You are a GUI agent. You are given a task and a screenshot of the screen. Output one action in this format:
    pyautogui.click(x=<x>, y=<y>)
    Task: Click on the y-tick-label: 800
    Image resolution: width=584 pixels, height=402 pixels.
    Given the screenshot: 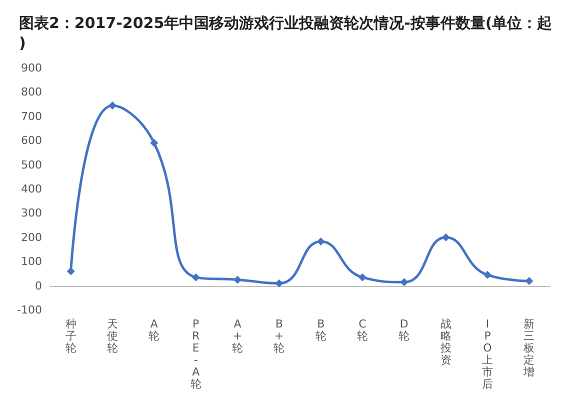 What is the action you would take?
    pyautogui.click(x=31, y=92)
    